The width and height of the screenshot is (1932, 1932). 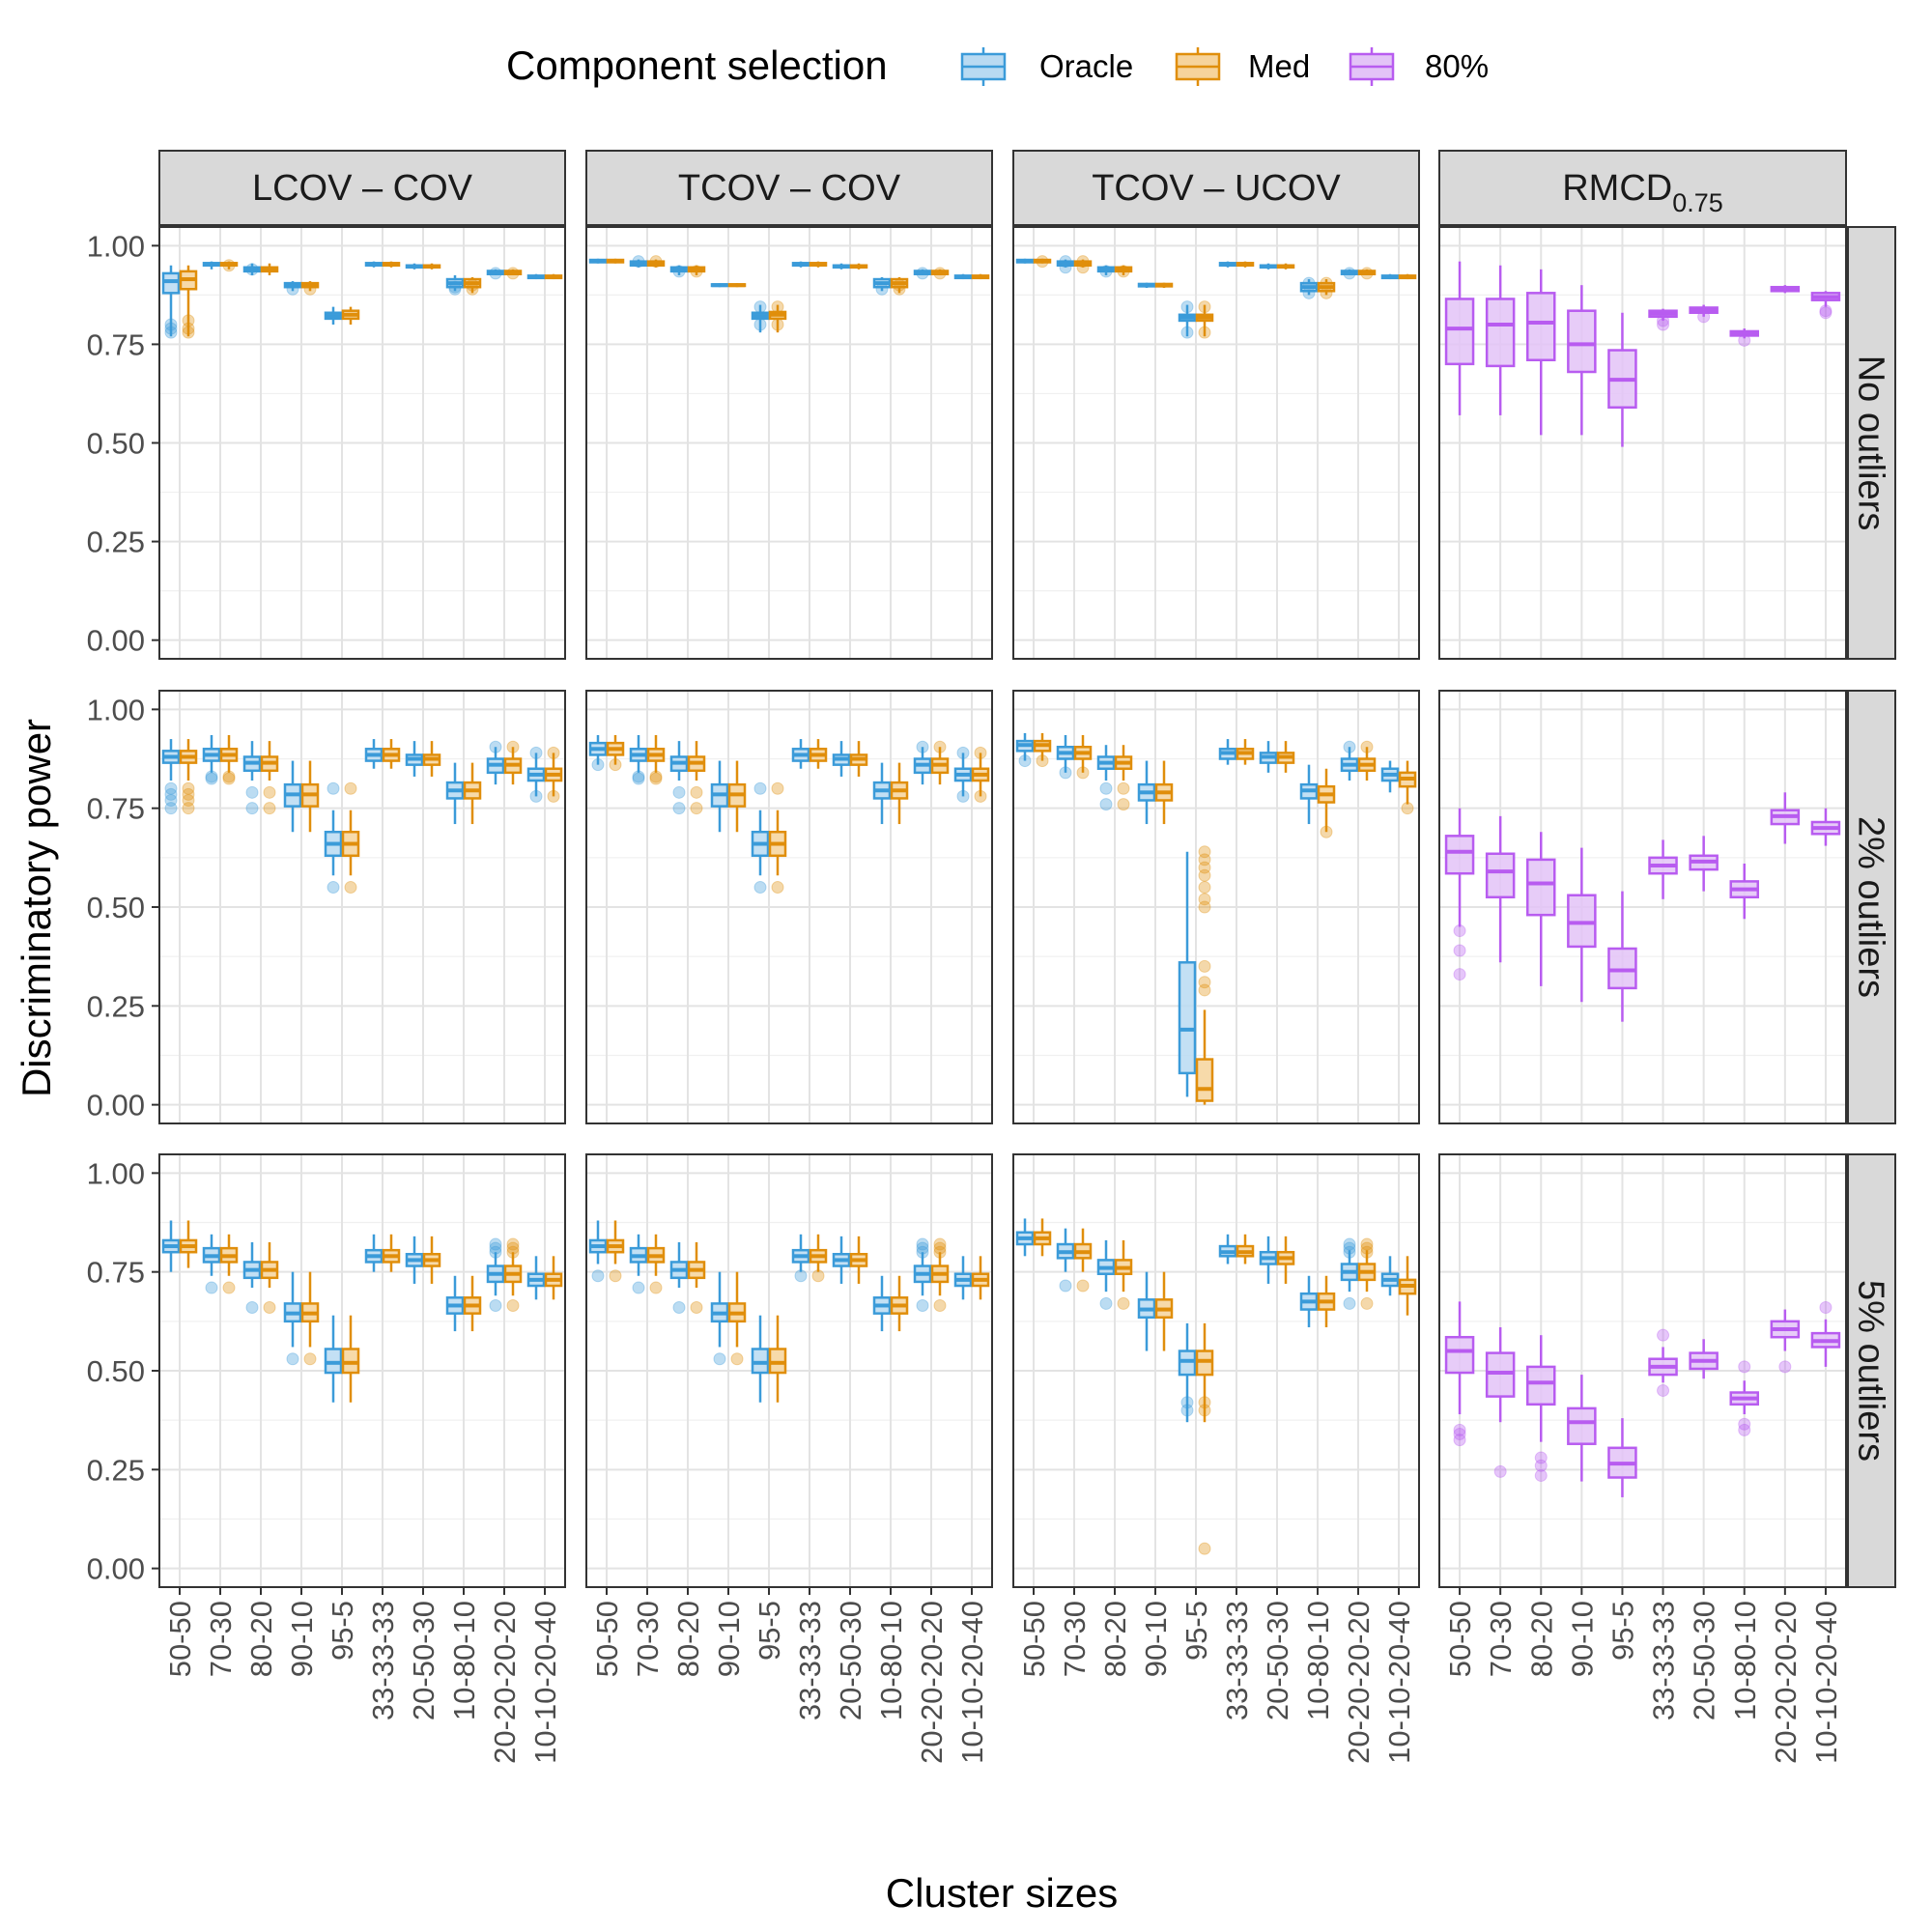 What do you see at coordinates (798, 814) in the screenshot?
I see `series-med` at bounding box center [798, 814].